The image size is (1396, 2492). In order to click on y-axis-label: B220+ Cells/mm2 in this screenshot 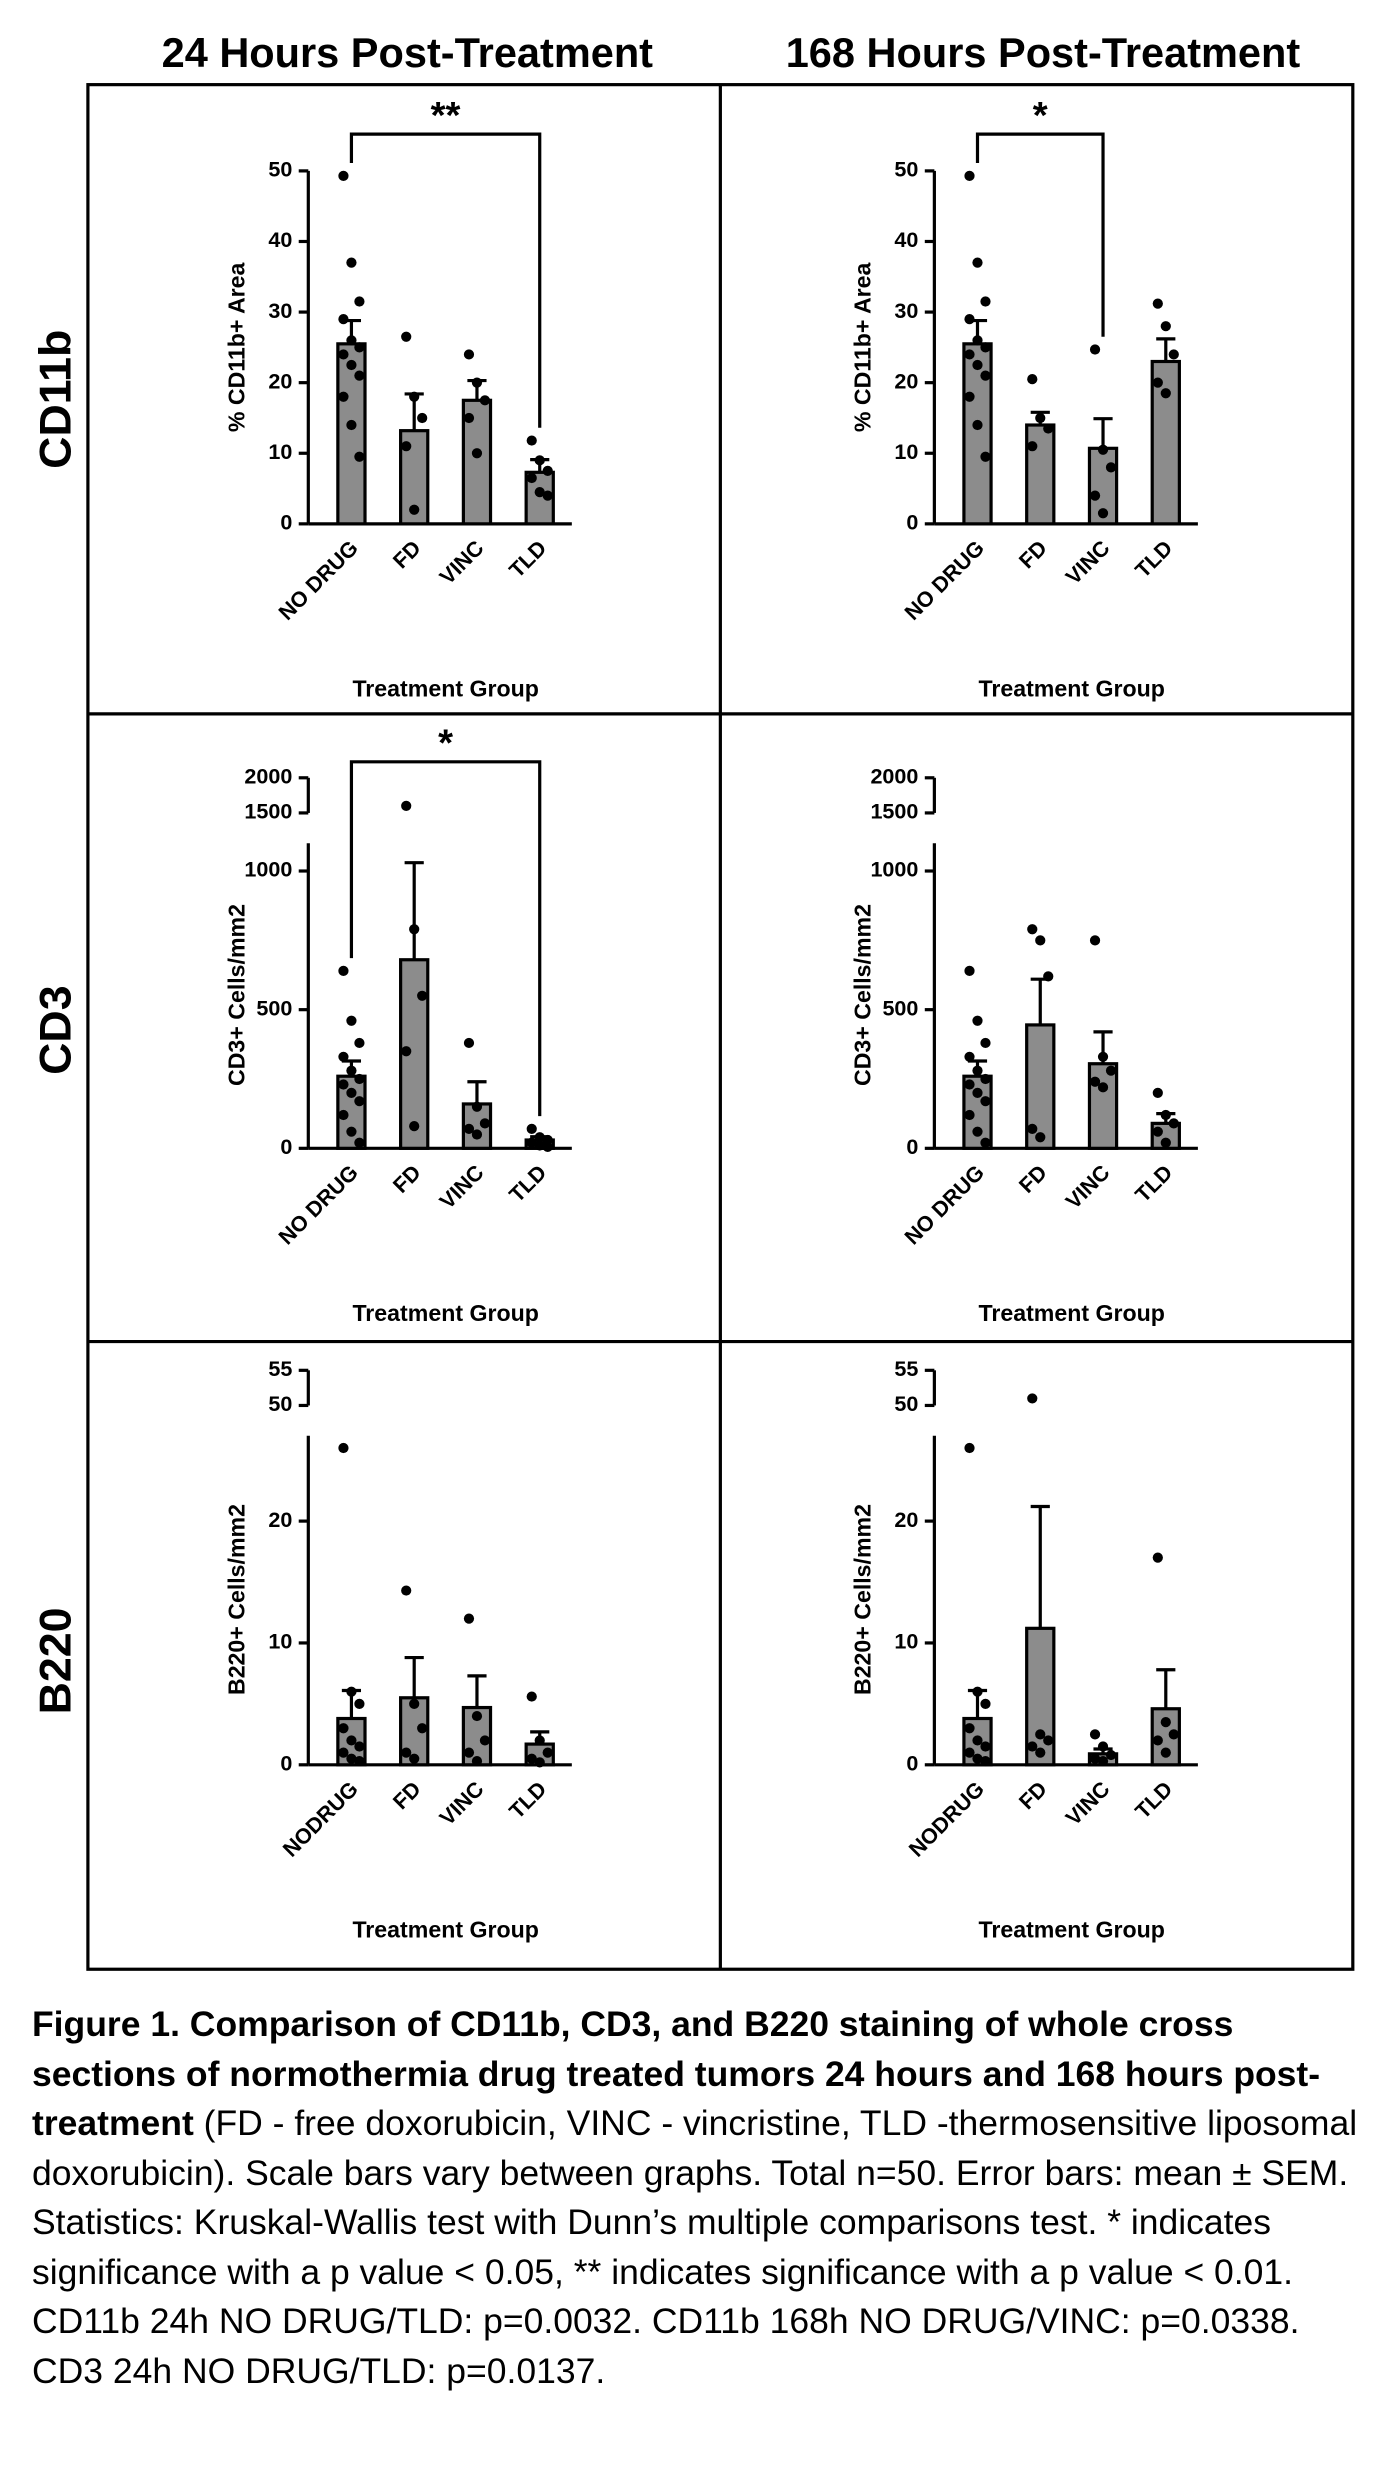, I will do `click(862, 1599)`.